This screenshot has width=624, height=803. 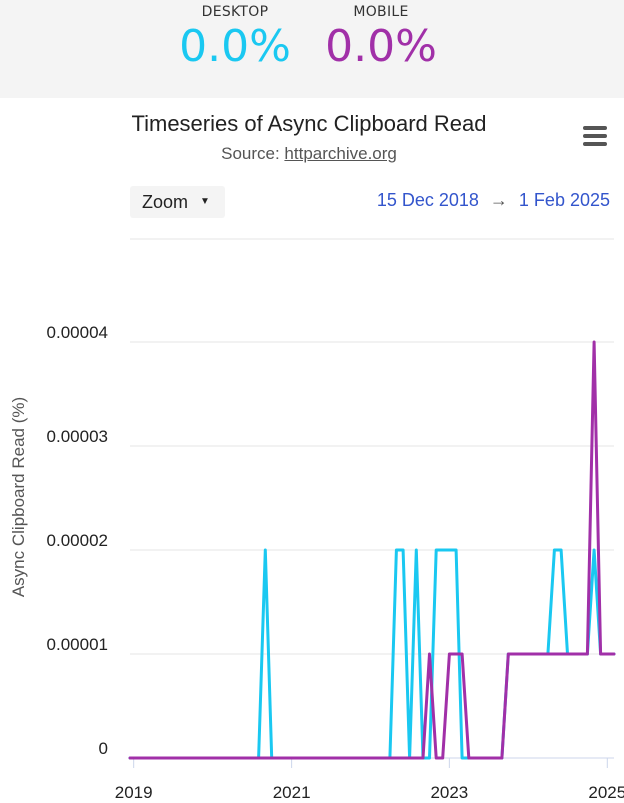 What do you see at coordinates (427, 200) in the screenshot?
I see `range-start: 15 Dec 2018` at bounding box center [427, 200].